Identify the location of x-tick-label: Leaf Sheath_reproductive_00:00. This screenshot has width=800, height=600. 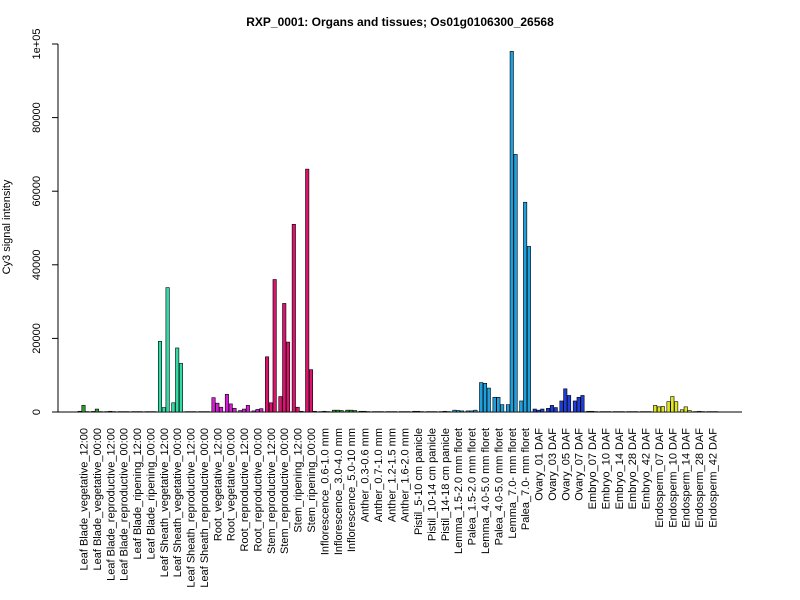
(205, 508).